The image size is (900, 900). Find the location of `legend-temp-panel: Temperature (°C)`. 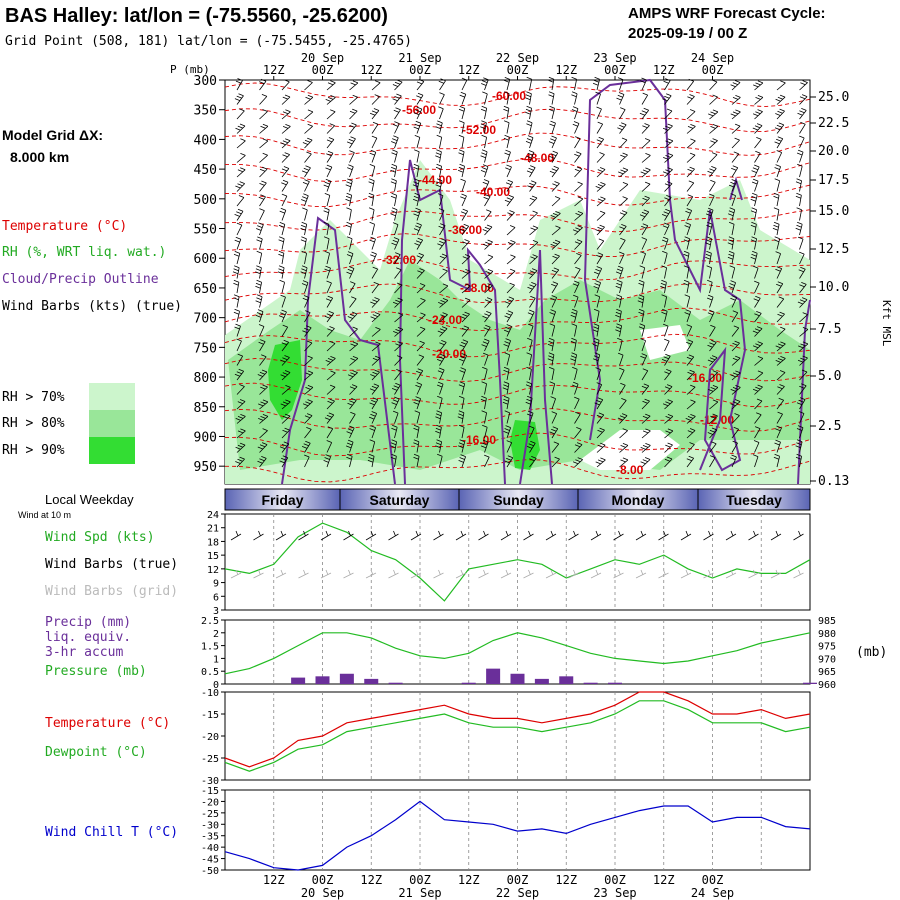

legend-temp-panel: Temperature (°C) is located at coordinates (107, 723).